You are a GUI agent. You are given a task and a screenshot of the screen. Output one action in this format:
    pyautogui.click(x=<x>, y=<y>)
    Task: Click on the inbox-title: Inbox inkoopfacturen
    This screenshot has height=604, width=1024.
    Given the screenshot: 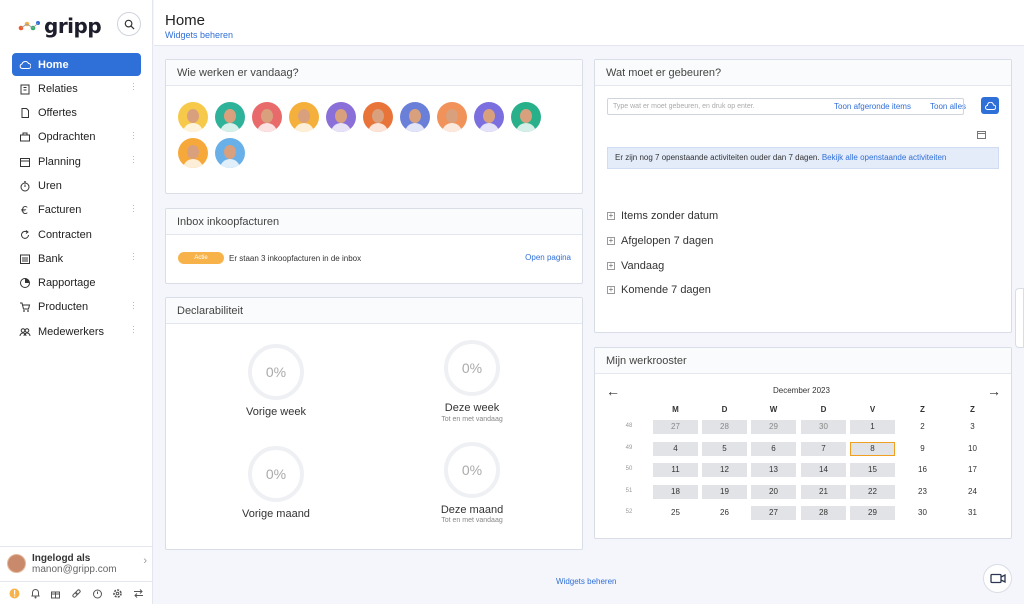 What is the action you would take?
    pyautogui.click(x=374, y=222)
    